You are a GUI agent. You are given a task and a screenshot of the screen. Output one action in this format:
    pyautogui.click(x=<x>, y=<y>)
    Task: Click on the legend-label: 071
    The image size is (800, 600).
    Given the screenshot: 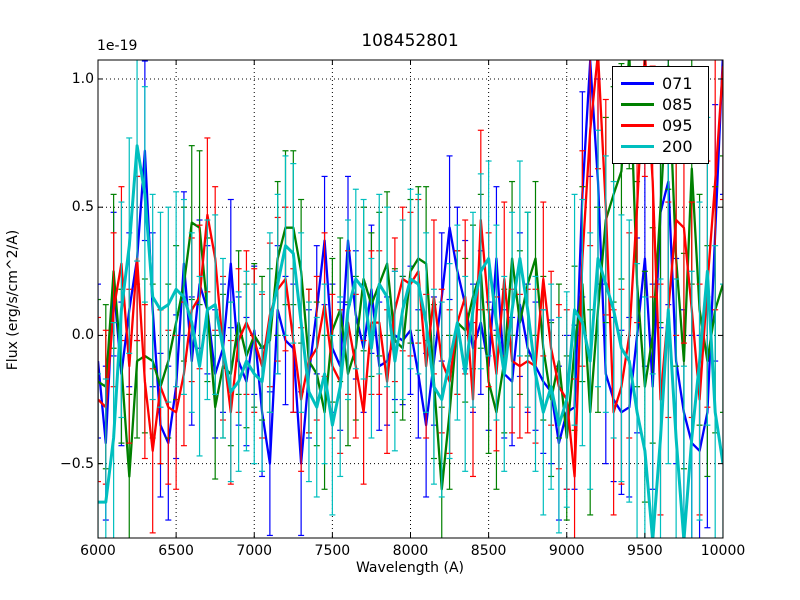 What is the action you would take?
    pyautogui.click(x=677, y=83)
    